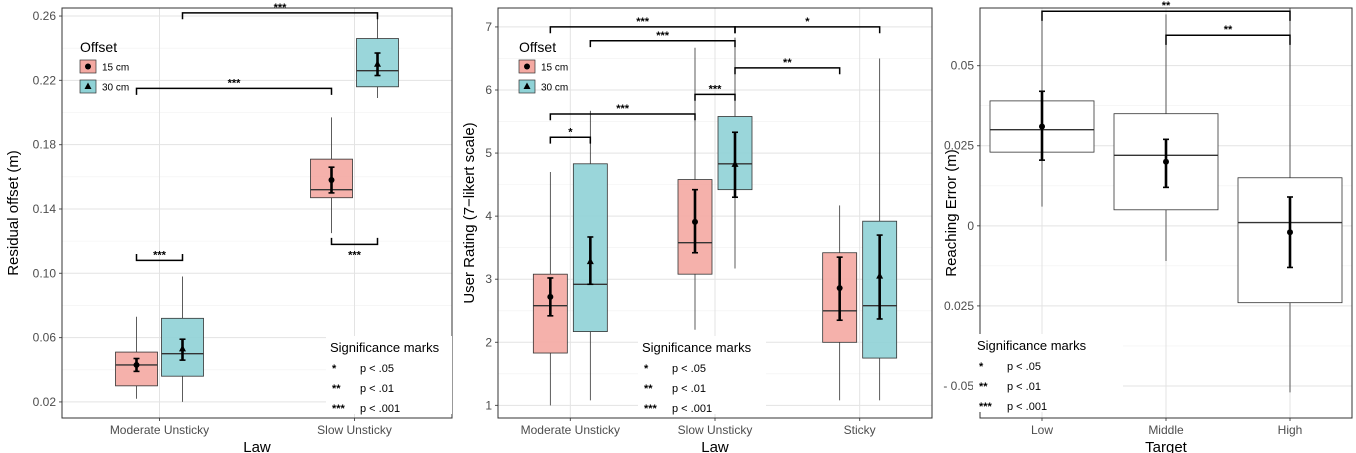  I want to click on y-tick-label: 7, so click(488, 27).